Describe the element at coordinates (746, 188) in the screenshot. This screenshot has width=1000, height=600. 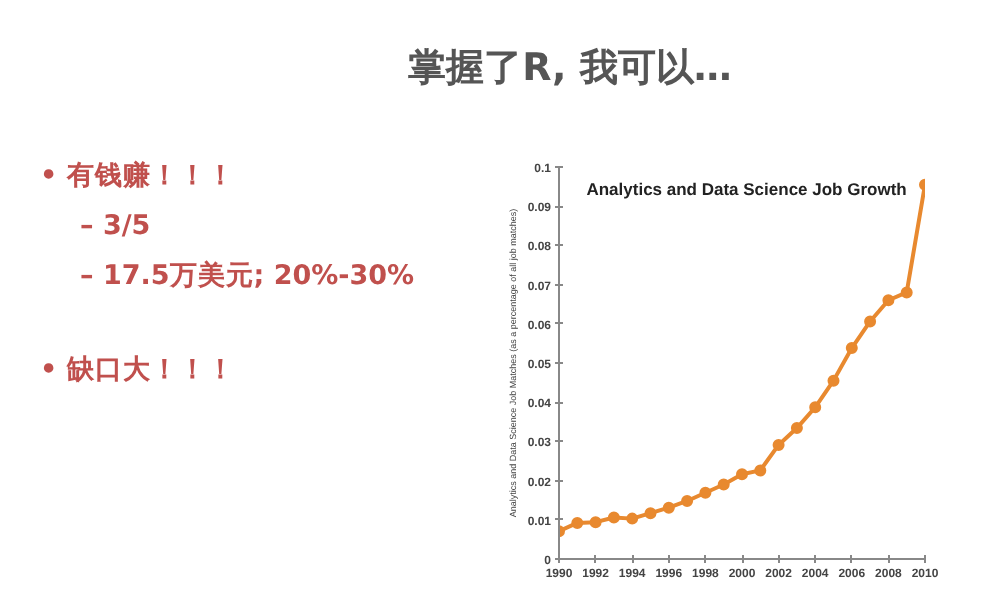
I see `text: Analytics and Data Science Job Growth` at that location.